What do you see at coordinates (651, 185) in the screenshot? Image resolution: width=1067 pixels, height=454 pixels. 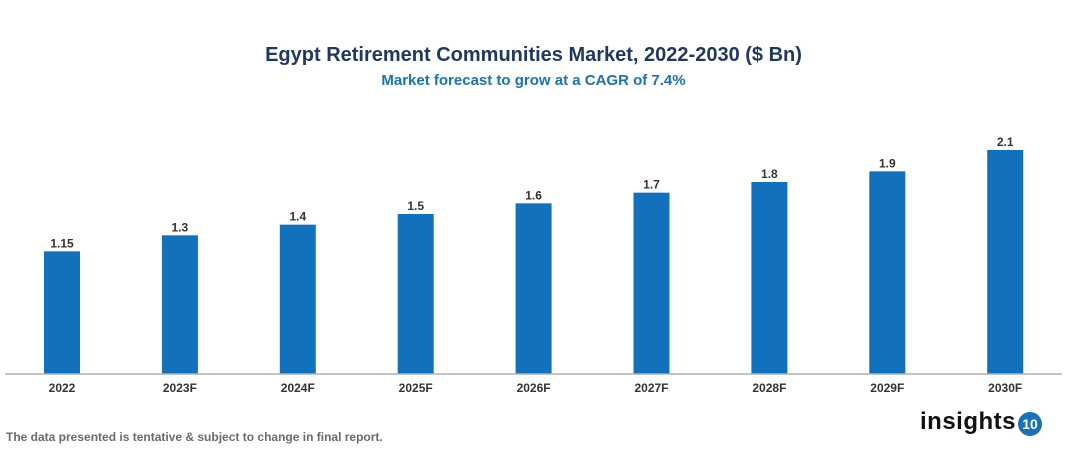 I see `data-label: 1.7` at bounding box center [651, 185].